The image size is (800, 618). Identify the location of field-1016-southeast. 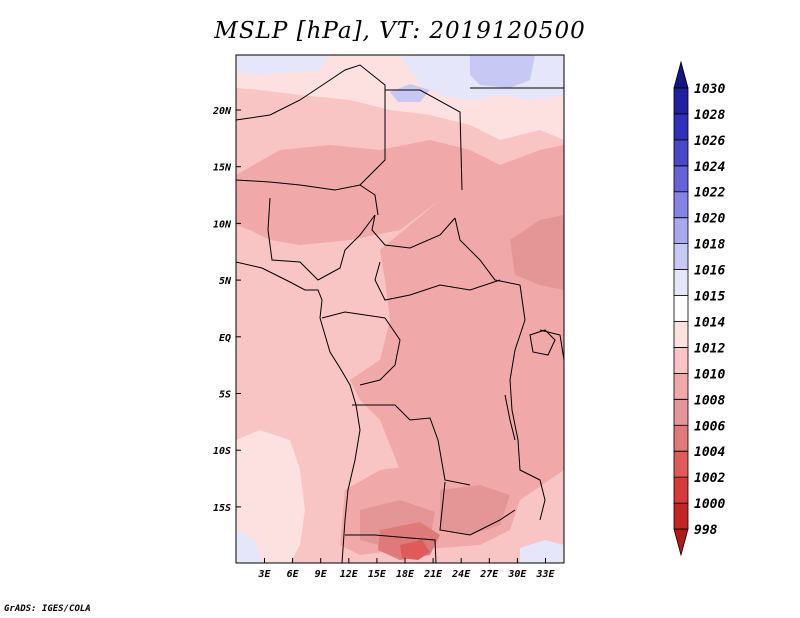
(542, 551).